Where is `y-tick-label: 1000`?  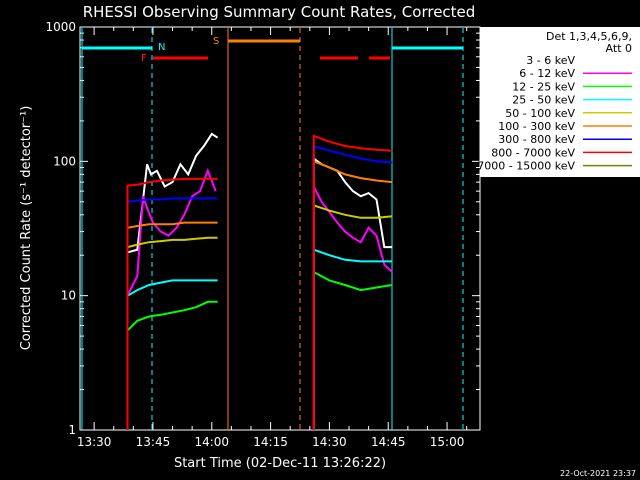 y-tick-label: 1000 is located at coordinates (60, 27).